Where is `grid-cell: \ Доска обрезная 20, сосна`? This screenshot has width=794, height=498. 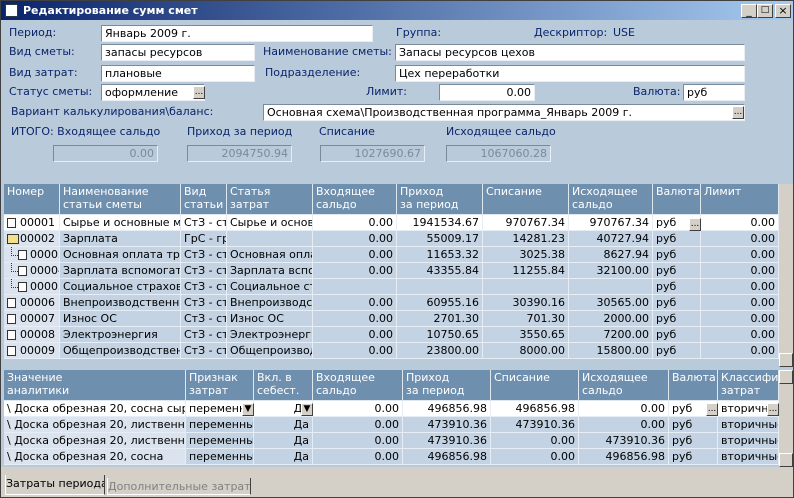
grid-cell: \ Доска обрезная 20, сосна is located at coordinates (95, 457).